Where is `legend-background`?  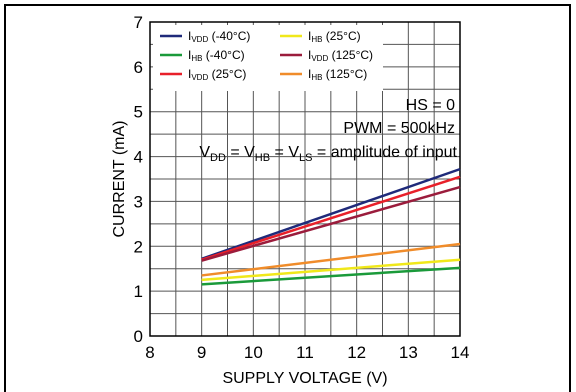 legend-background is located at coordinates (268, 58).